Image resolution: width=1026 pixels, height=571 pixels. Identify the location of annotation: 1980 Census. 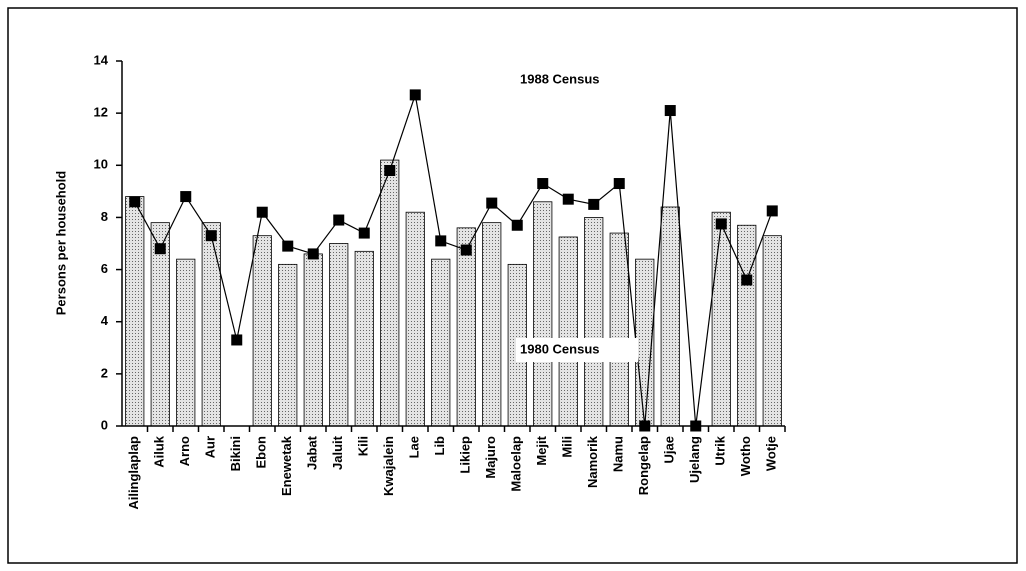
(560, 348).